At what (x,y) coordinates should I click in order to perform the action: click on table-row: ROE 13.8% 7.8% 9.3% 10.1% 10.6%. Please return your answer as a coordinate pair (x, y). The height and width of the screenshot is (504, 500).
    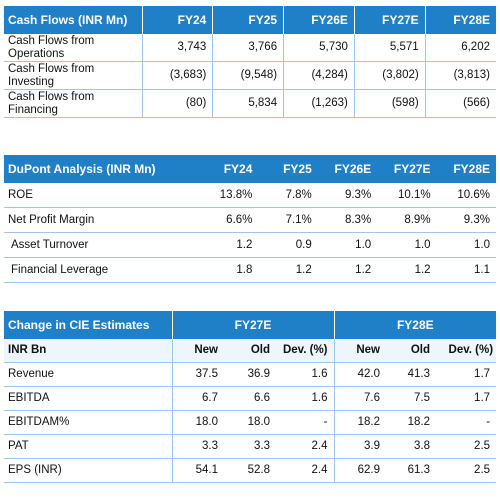
    Looking at the image, I should click on (250, 195).